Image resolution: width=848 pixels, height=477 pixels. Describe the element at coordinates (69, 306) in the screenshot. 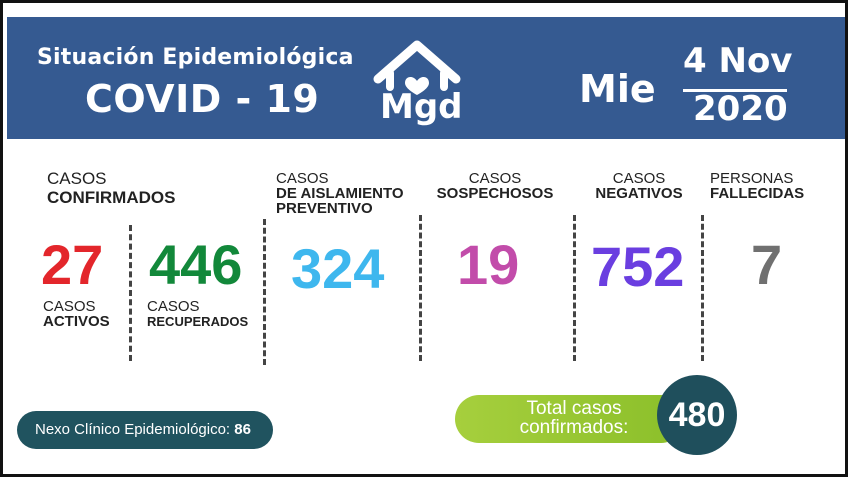

I see `activos-label-line1: CASOS` at that location.